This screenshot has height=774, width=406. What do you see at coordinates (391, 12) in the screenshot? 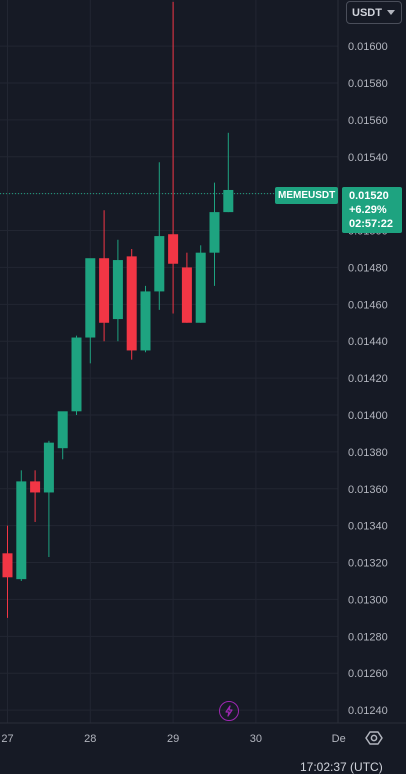
I see `chevron-down-icon` at bounding box center [391, 12].